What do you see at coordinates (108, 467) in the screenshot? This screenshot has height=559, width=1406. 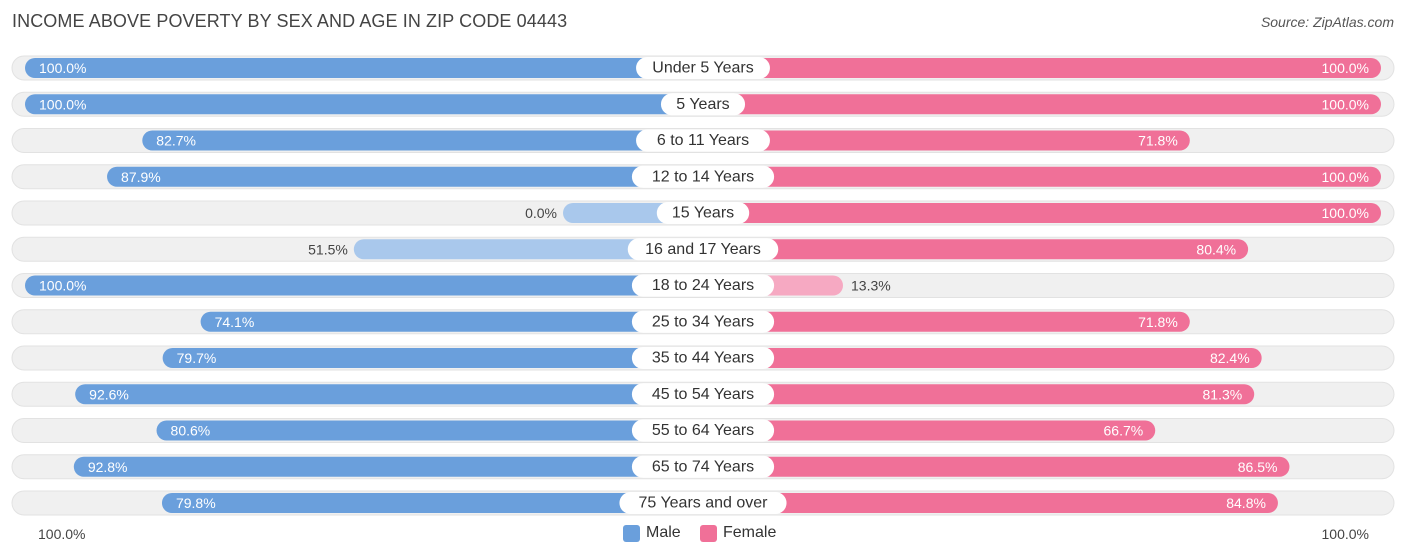 I see `male-value-label: 92.8%` at bounding box center [108, 467].